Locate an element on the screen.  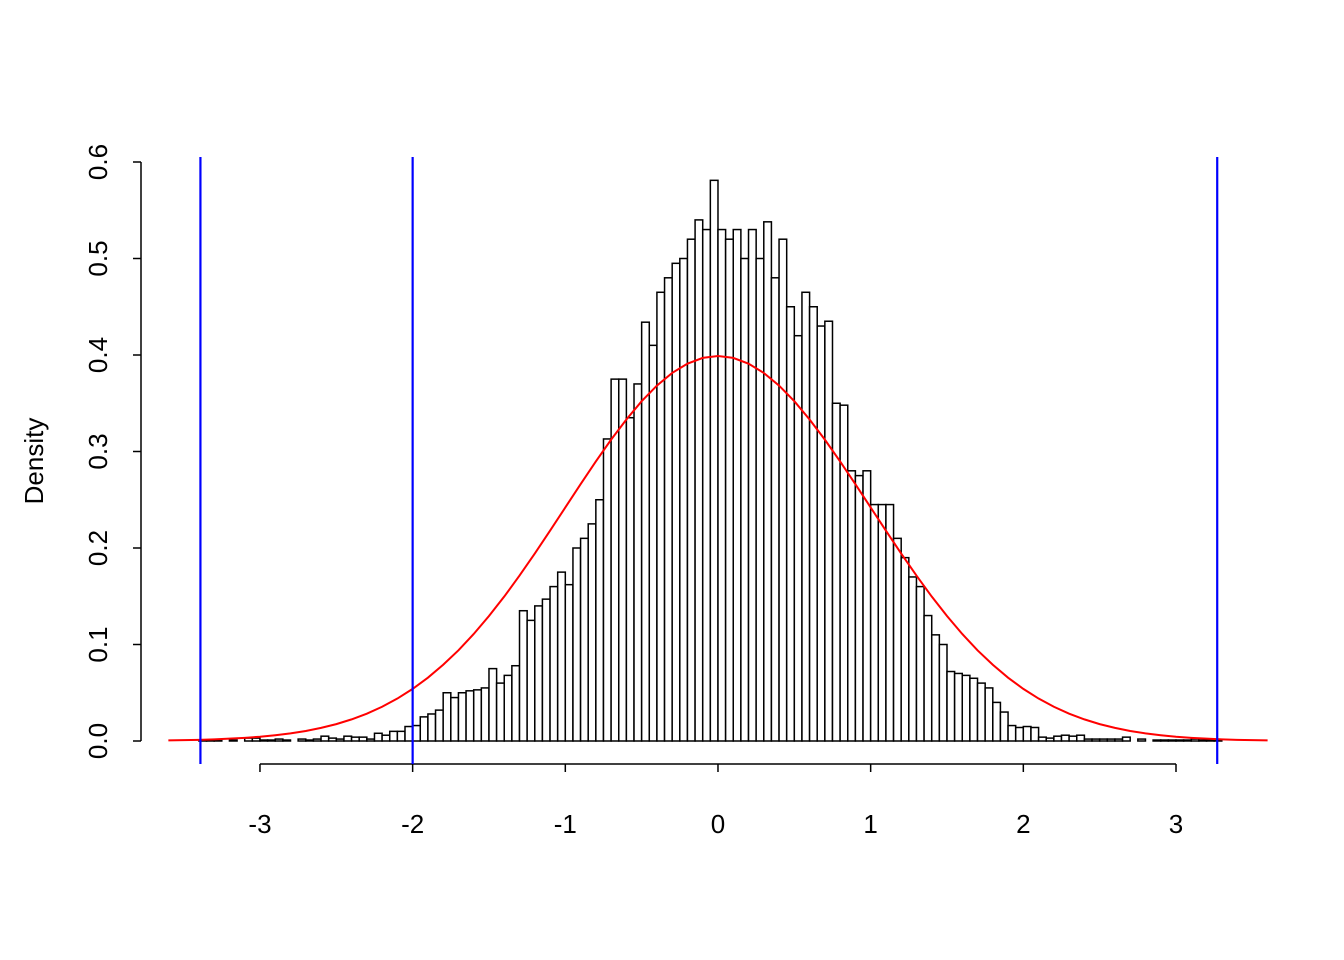
y-tick-label: 0.5 is located at coordinates (98, 258).